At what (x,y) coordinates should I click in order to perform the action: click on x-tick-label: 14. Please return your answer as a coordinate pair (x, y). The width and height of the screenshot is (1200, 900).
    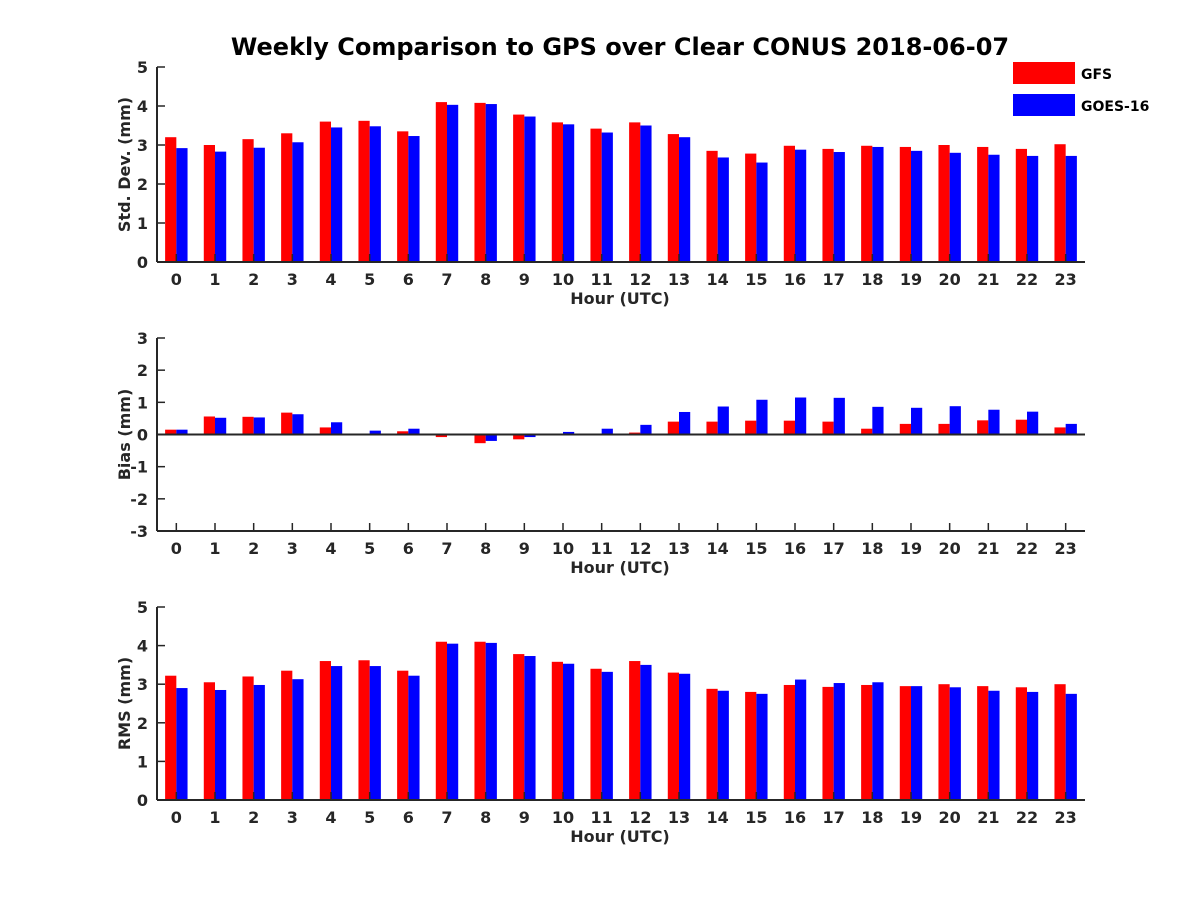
    Looking at the image, I should click on (718, 548).